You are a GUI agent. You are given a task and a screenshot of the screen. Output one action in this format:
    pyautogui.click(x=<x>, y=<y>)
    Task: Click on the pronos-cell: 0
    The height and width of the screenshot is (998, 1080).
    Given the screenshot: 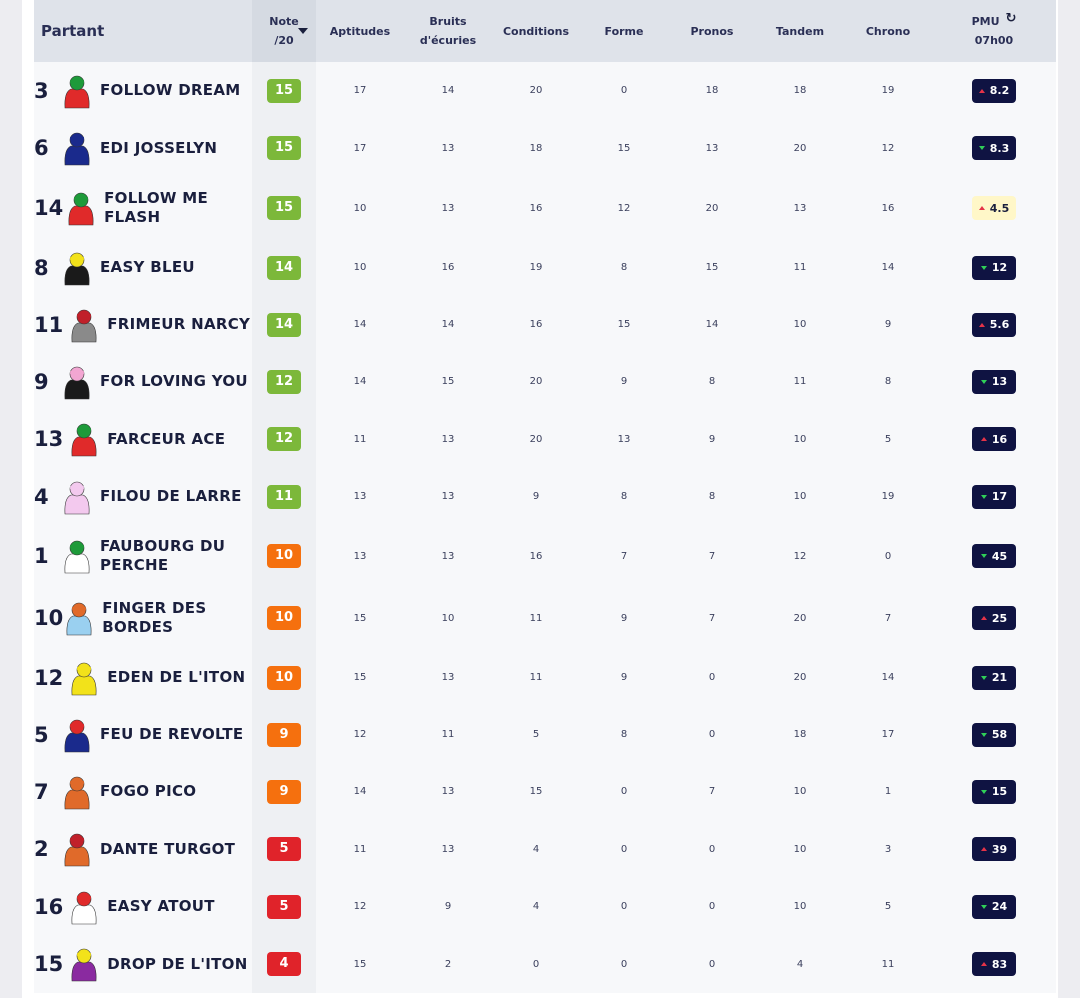 What is the action you would take?
    pyautogui.click(x=712, y=906)
    